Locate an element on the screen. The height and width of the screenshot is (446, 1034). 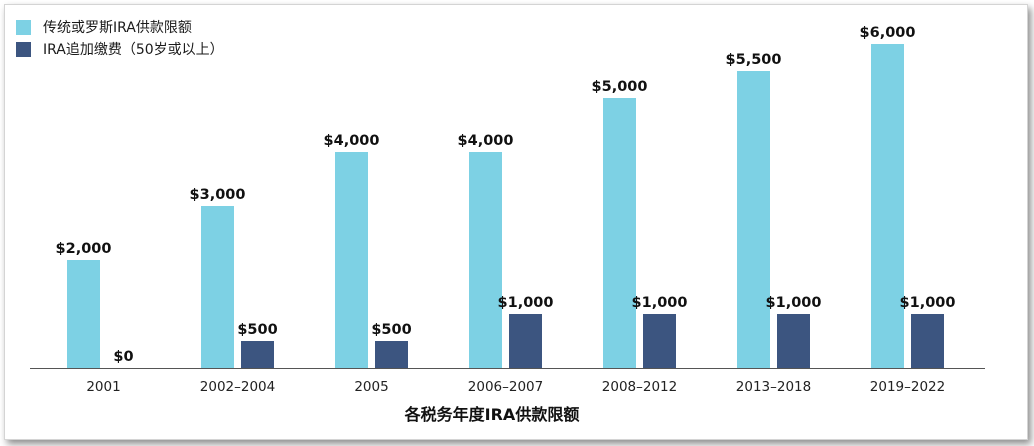
legend-item-traditional-roth: 传统或罗斯IRA供款限额 is located at coordinates (120, 27).